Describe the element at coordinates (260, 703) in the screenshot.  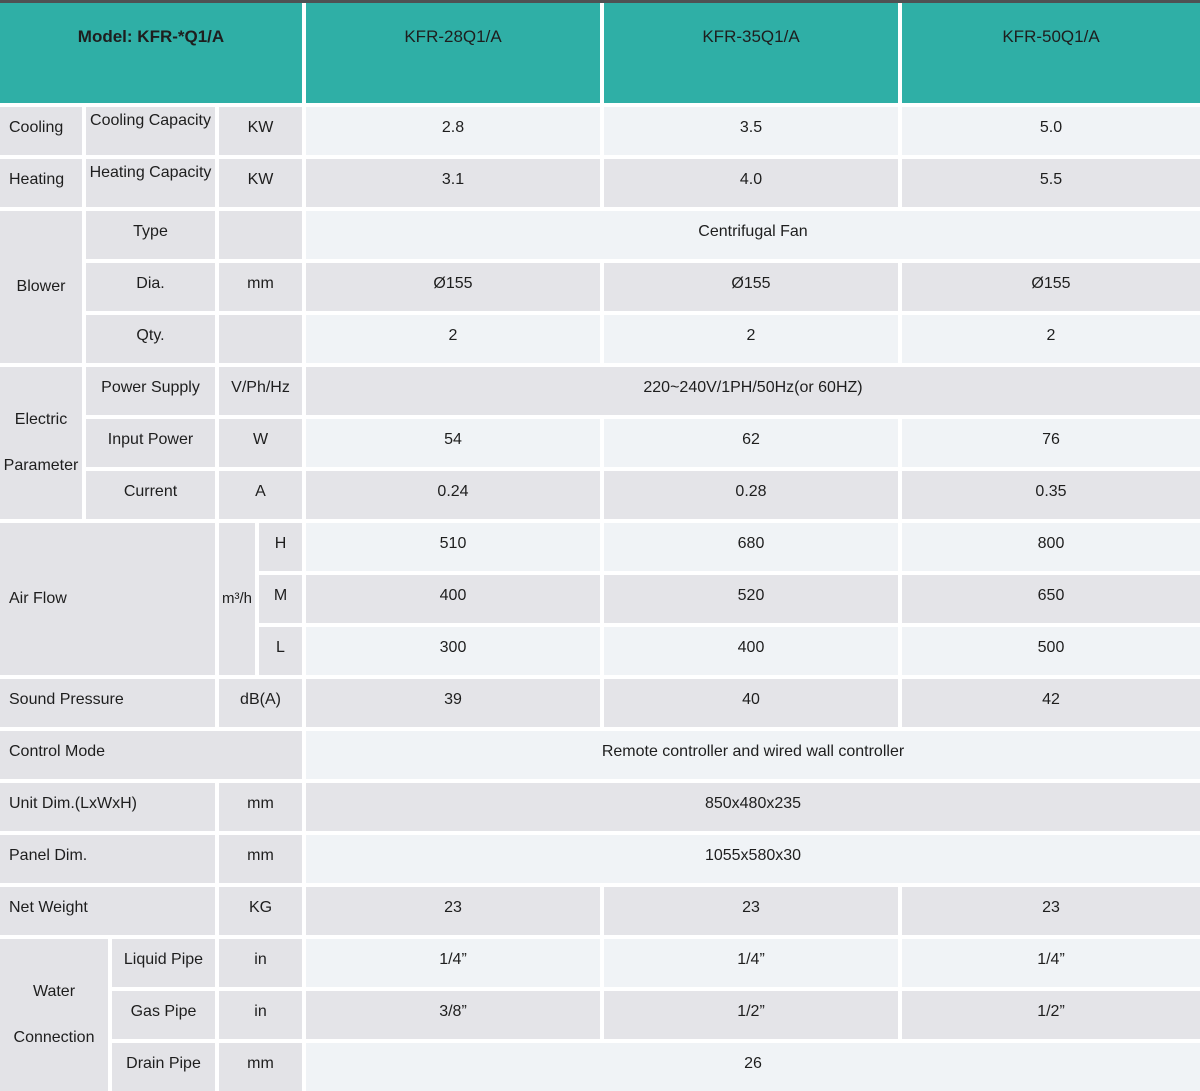
I see `sound-pressure-unit: dB(A)` at that location.